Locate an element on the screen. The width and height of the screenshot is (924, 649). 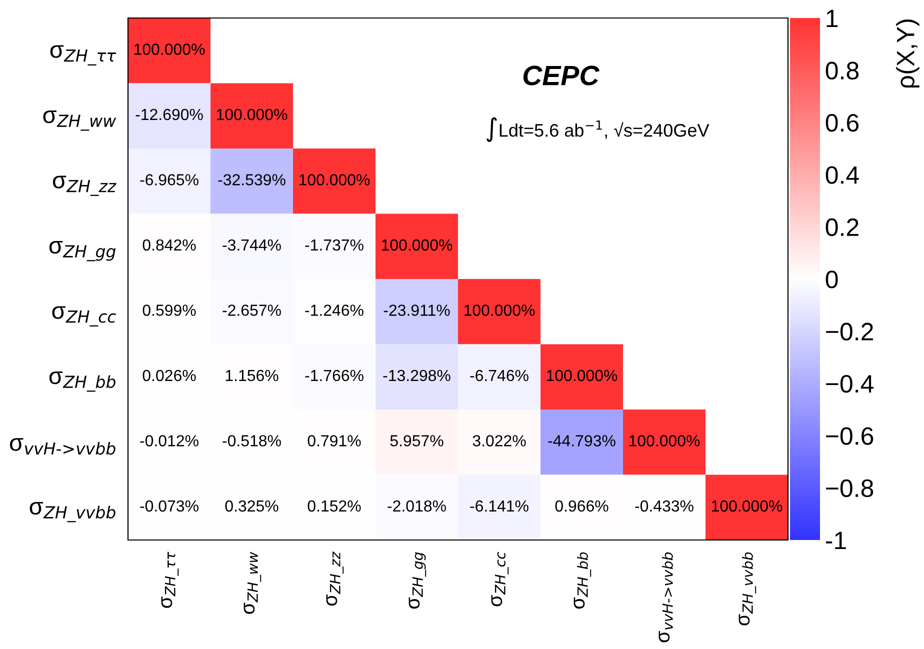
data-label: 0.791% is located at coordinates (334, 440).